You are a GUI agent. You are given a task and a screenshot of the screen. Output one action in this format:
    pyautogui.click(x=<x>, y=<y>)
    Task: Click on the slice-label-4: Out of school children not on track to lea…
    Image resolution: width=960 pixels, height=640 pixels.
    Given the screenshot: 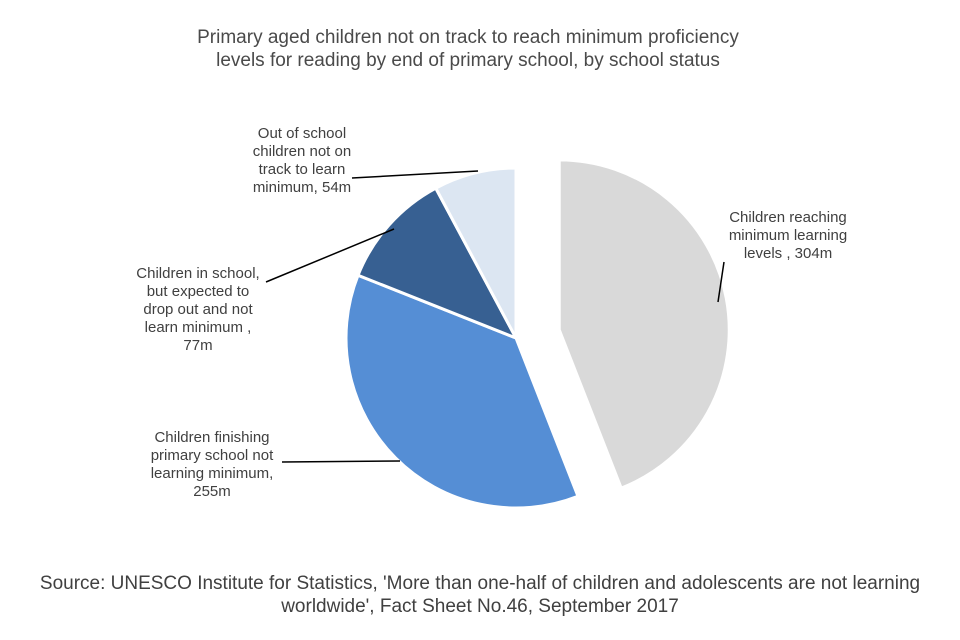 What is the action you would take?
    pyautogui.click(x=302, y=160)
    